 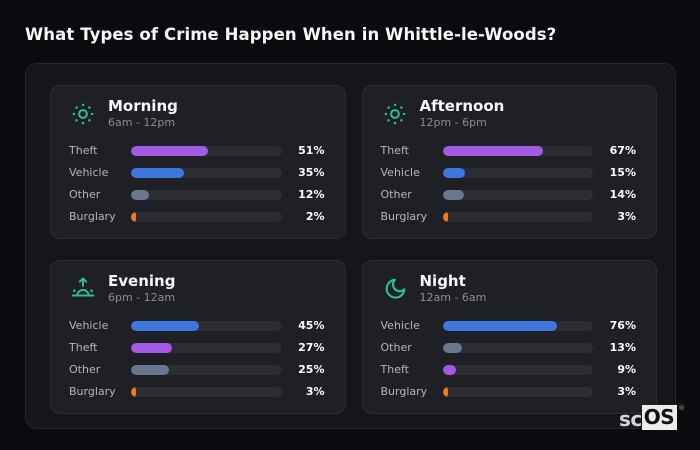 I want to click on crime-percent-value: 76%, so click(x=622, y=326).